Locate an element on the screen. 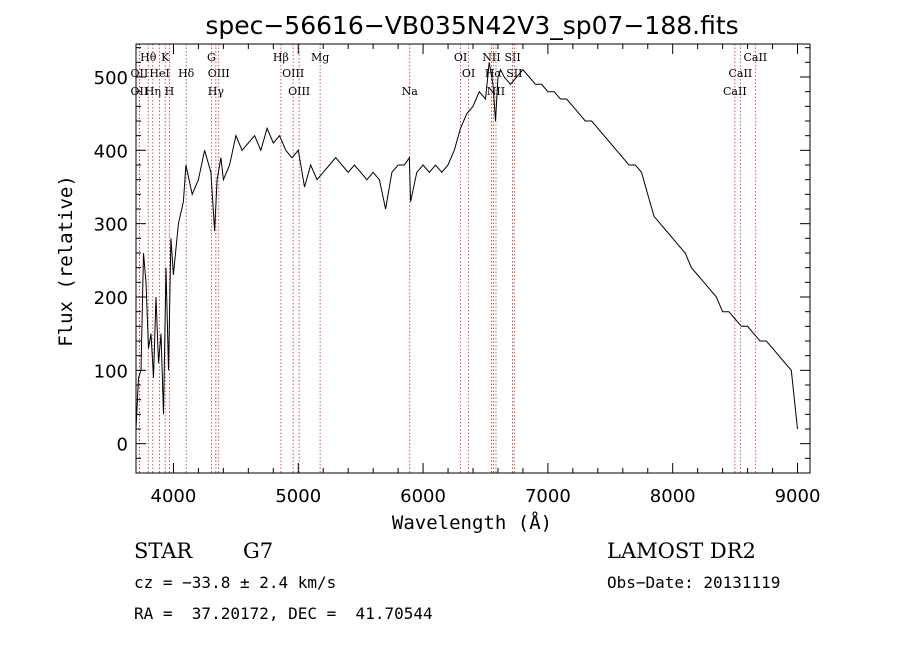 This screenshot has width=900, height=649. x-axis-label: Wavelength (Å) is located at coordinates (472, 522).